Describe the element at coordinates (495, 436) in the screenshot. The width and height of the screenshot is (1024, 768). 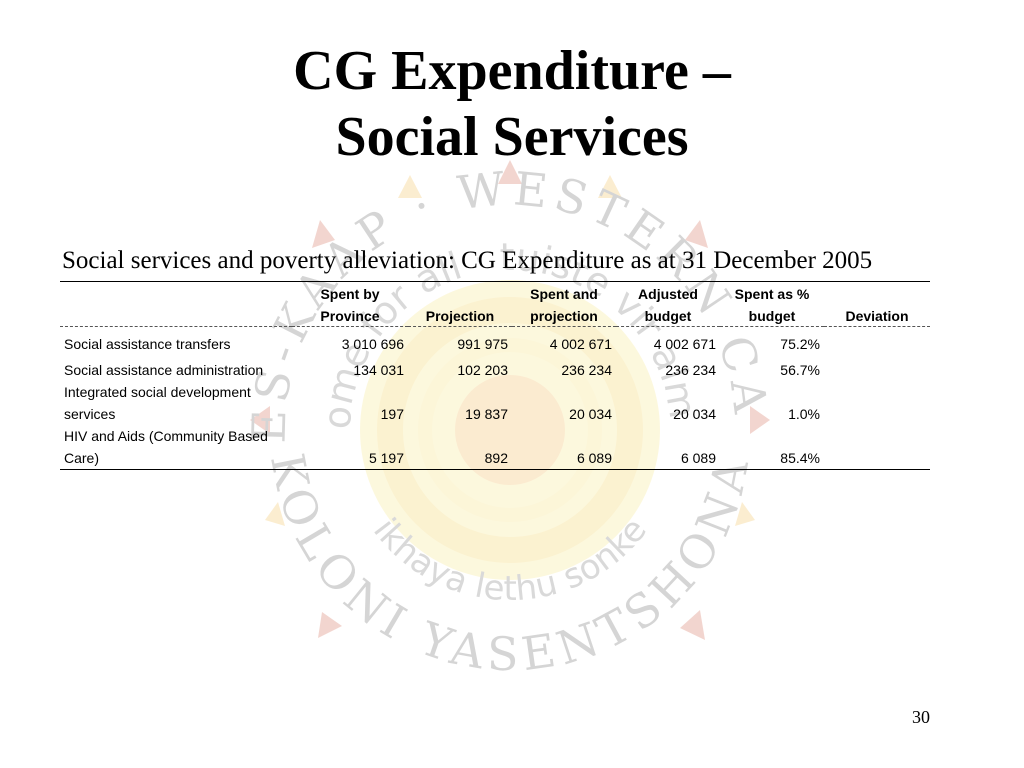
I see `table-row-label-line: HIV and Aids (Community Based` at that location.